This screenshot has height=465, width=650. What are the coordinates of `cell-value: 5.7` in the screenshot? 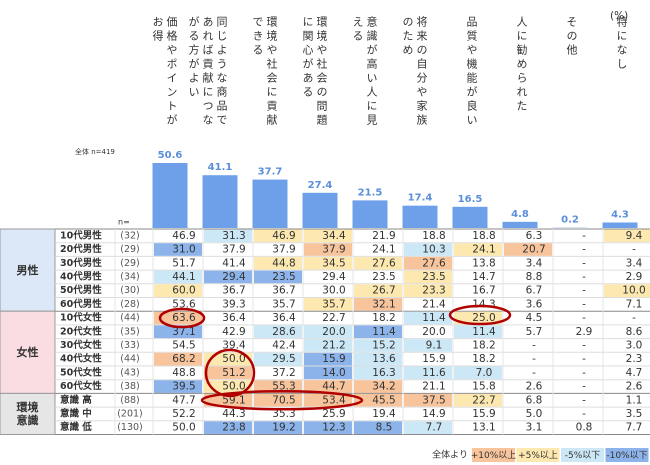 It's located at (534, 332).